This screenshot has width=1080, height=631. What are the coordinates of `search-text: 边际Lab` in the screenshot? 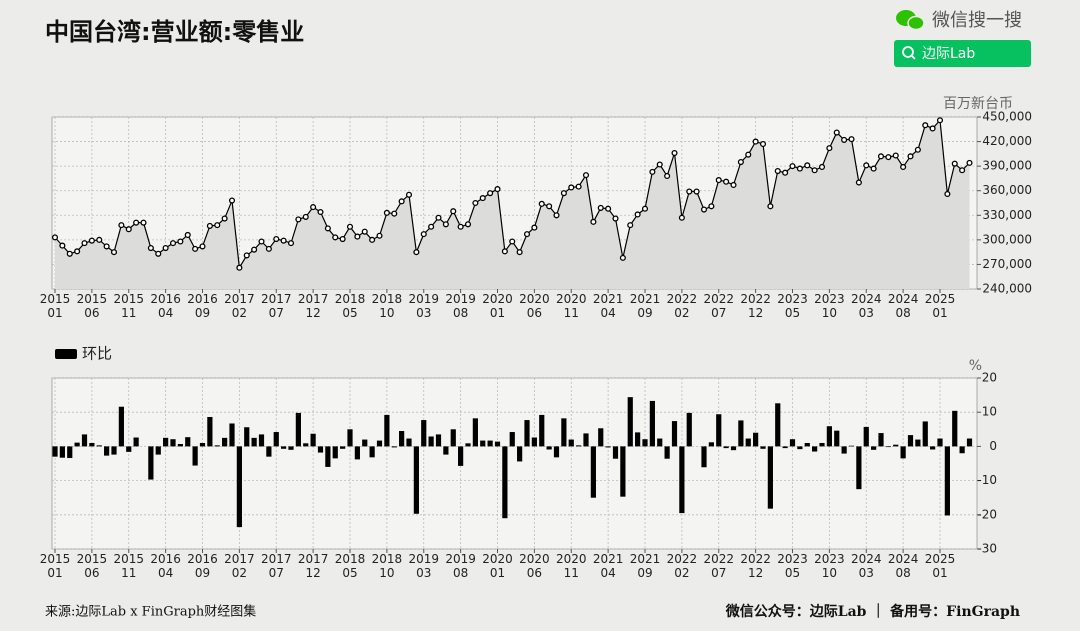 It's located at (948, 54).